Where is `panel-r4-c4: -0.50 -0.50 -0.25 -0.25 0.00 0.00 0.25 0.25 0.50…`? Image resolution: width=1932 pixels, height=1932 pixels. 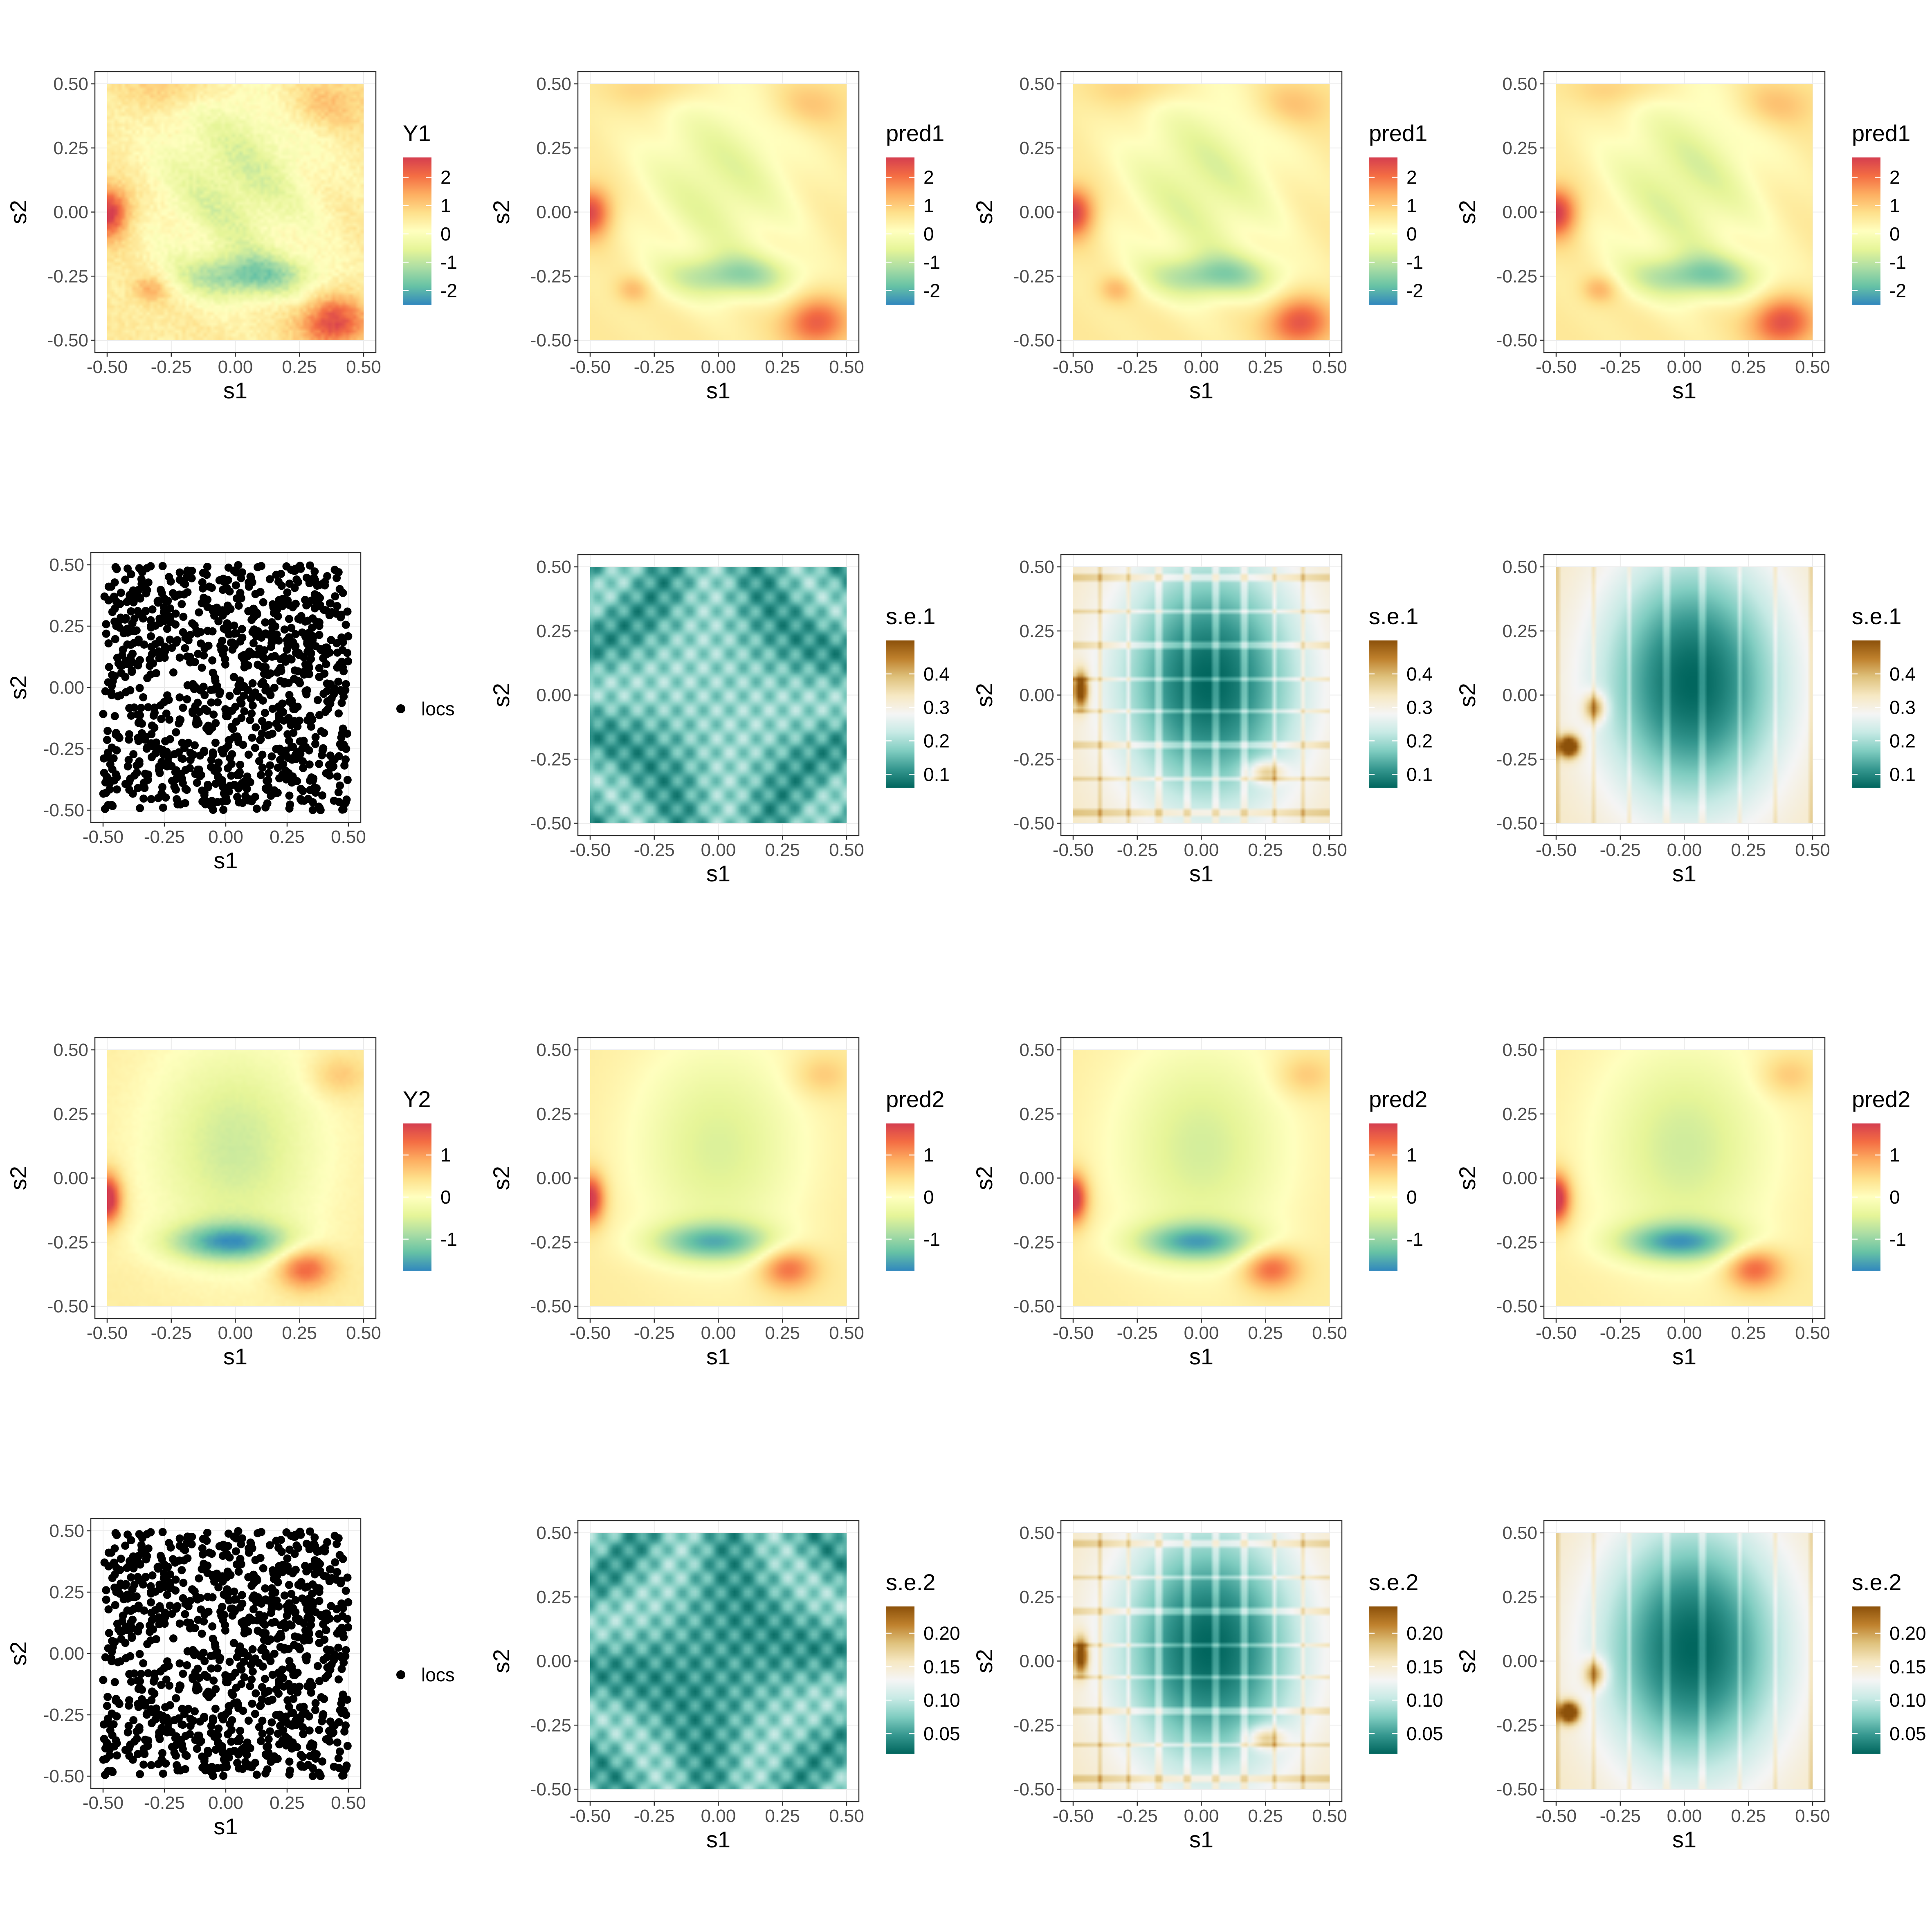
panel-r4-c4: -0.50 -0.50 -0.25 -0.25 0.00 0.00 0.25 0.25 0.50… is located at coordinates (1690, 1686).